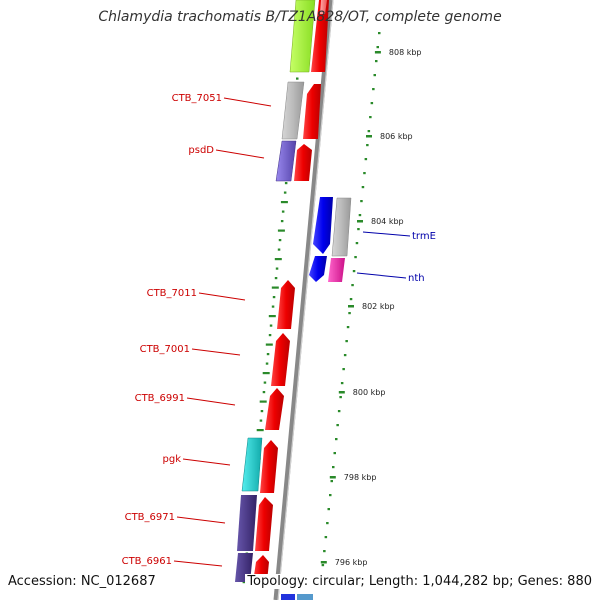 Image resolution: width=600 pixels, height=600 pixels. Describe the element at coordinates (318, 269) in the screenshot. I see `cds-nth-arrow` at that location.